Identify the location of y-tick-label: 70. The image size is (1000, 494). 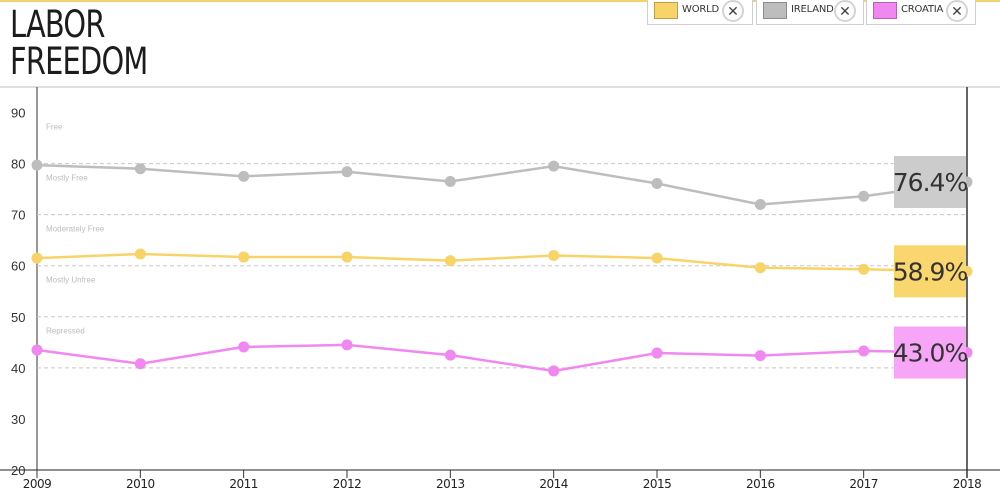
(18, 215).